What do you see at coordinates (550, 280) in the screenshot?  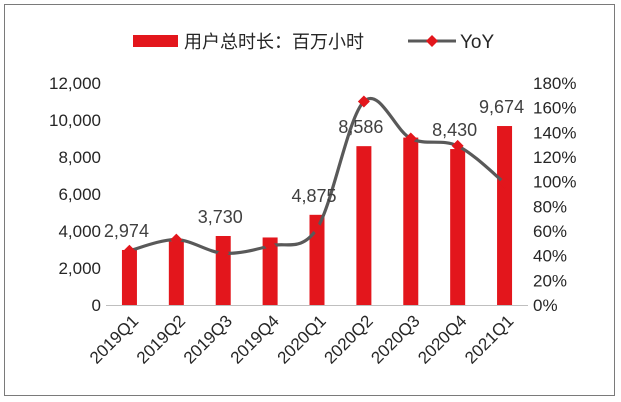 I see `y-right-tick-label: 20%` at bounding box center [550, 280].